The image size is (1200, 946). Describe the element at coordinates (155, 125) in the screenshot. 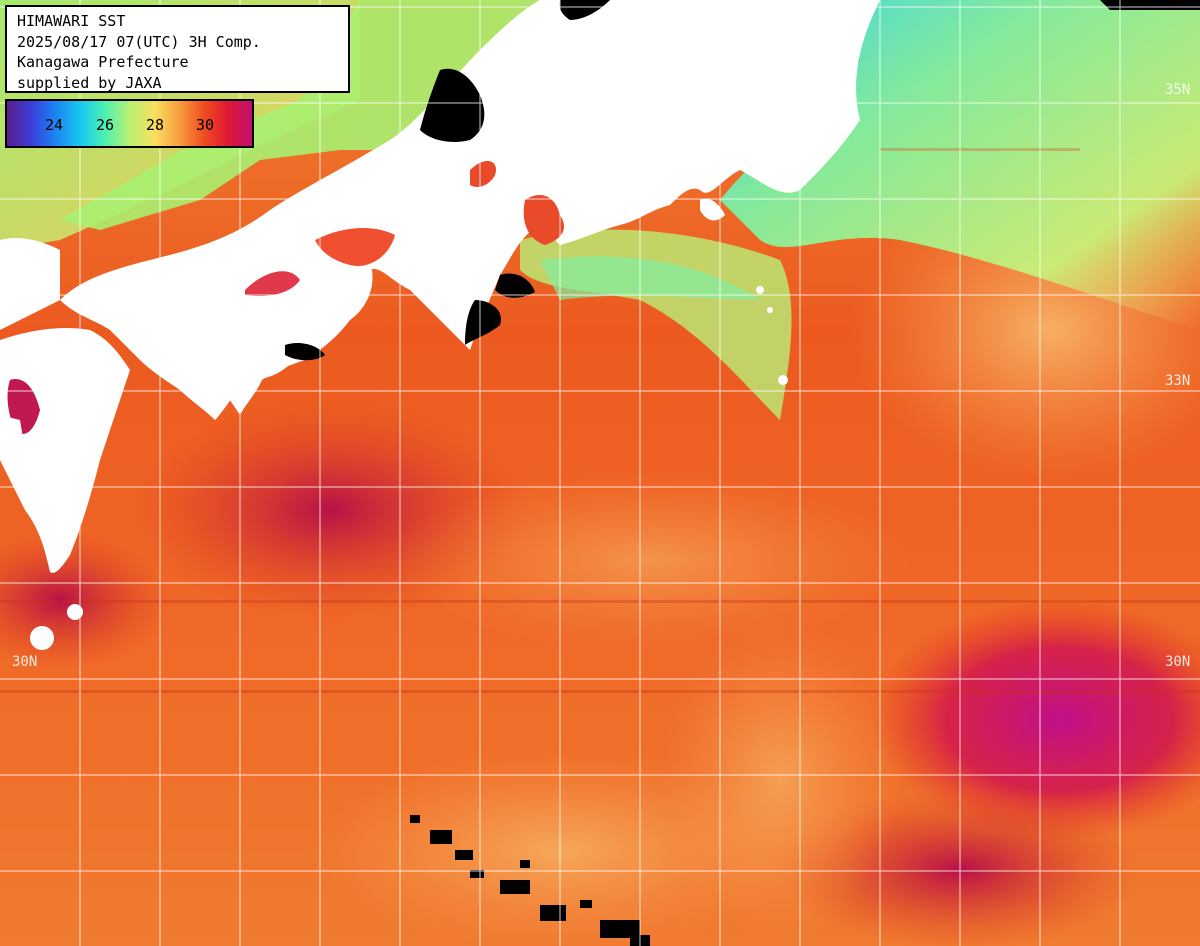

I see `legend-tick-28: 28` at that location.